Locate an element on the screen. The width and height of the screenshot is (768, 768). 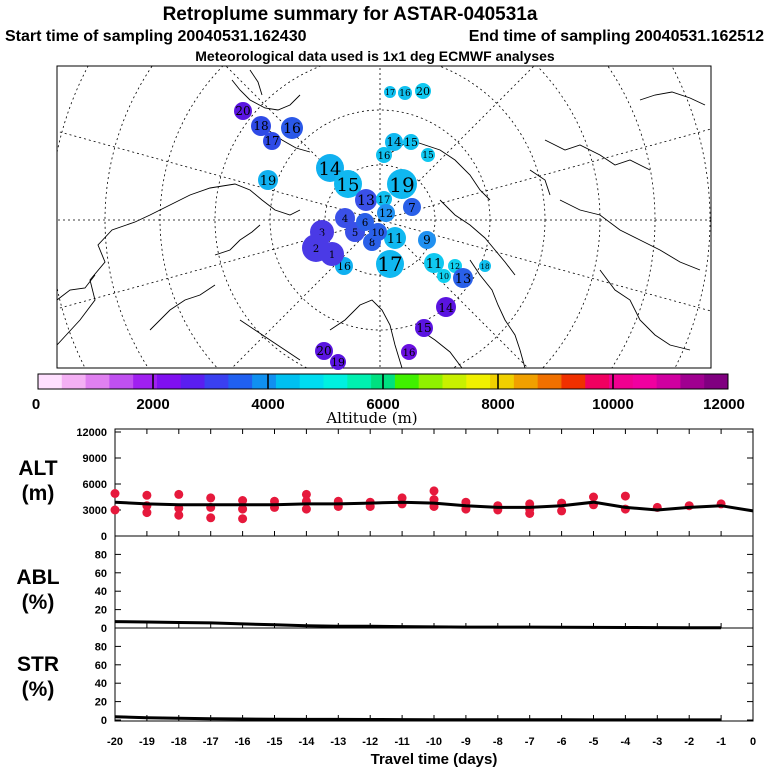
map-point-label: 18 is located at coordinates (260, 126).